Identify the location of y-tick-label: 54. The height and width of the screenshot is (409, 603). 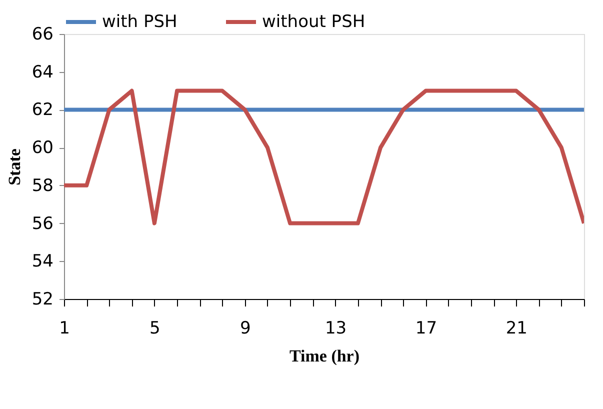
(43, 262).